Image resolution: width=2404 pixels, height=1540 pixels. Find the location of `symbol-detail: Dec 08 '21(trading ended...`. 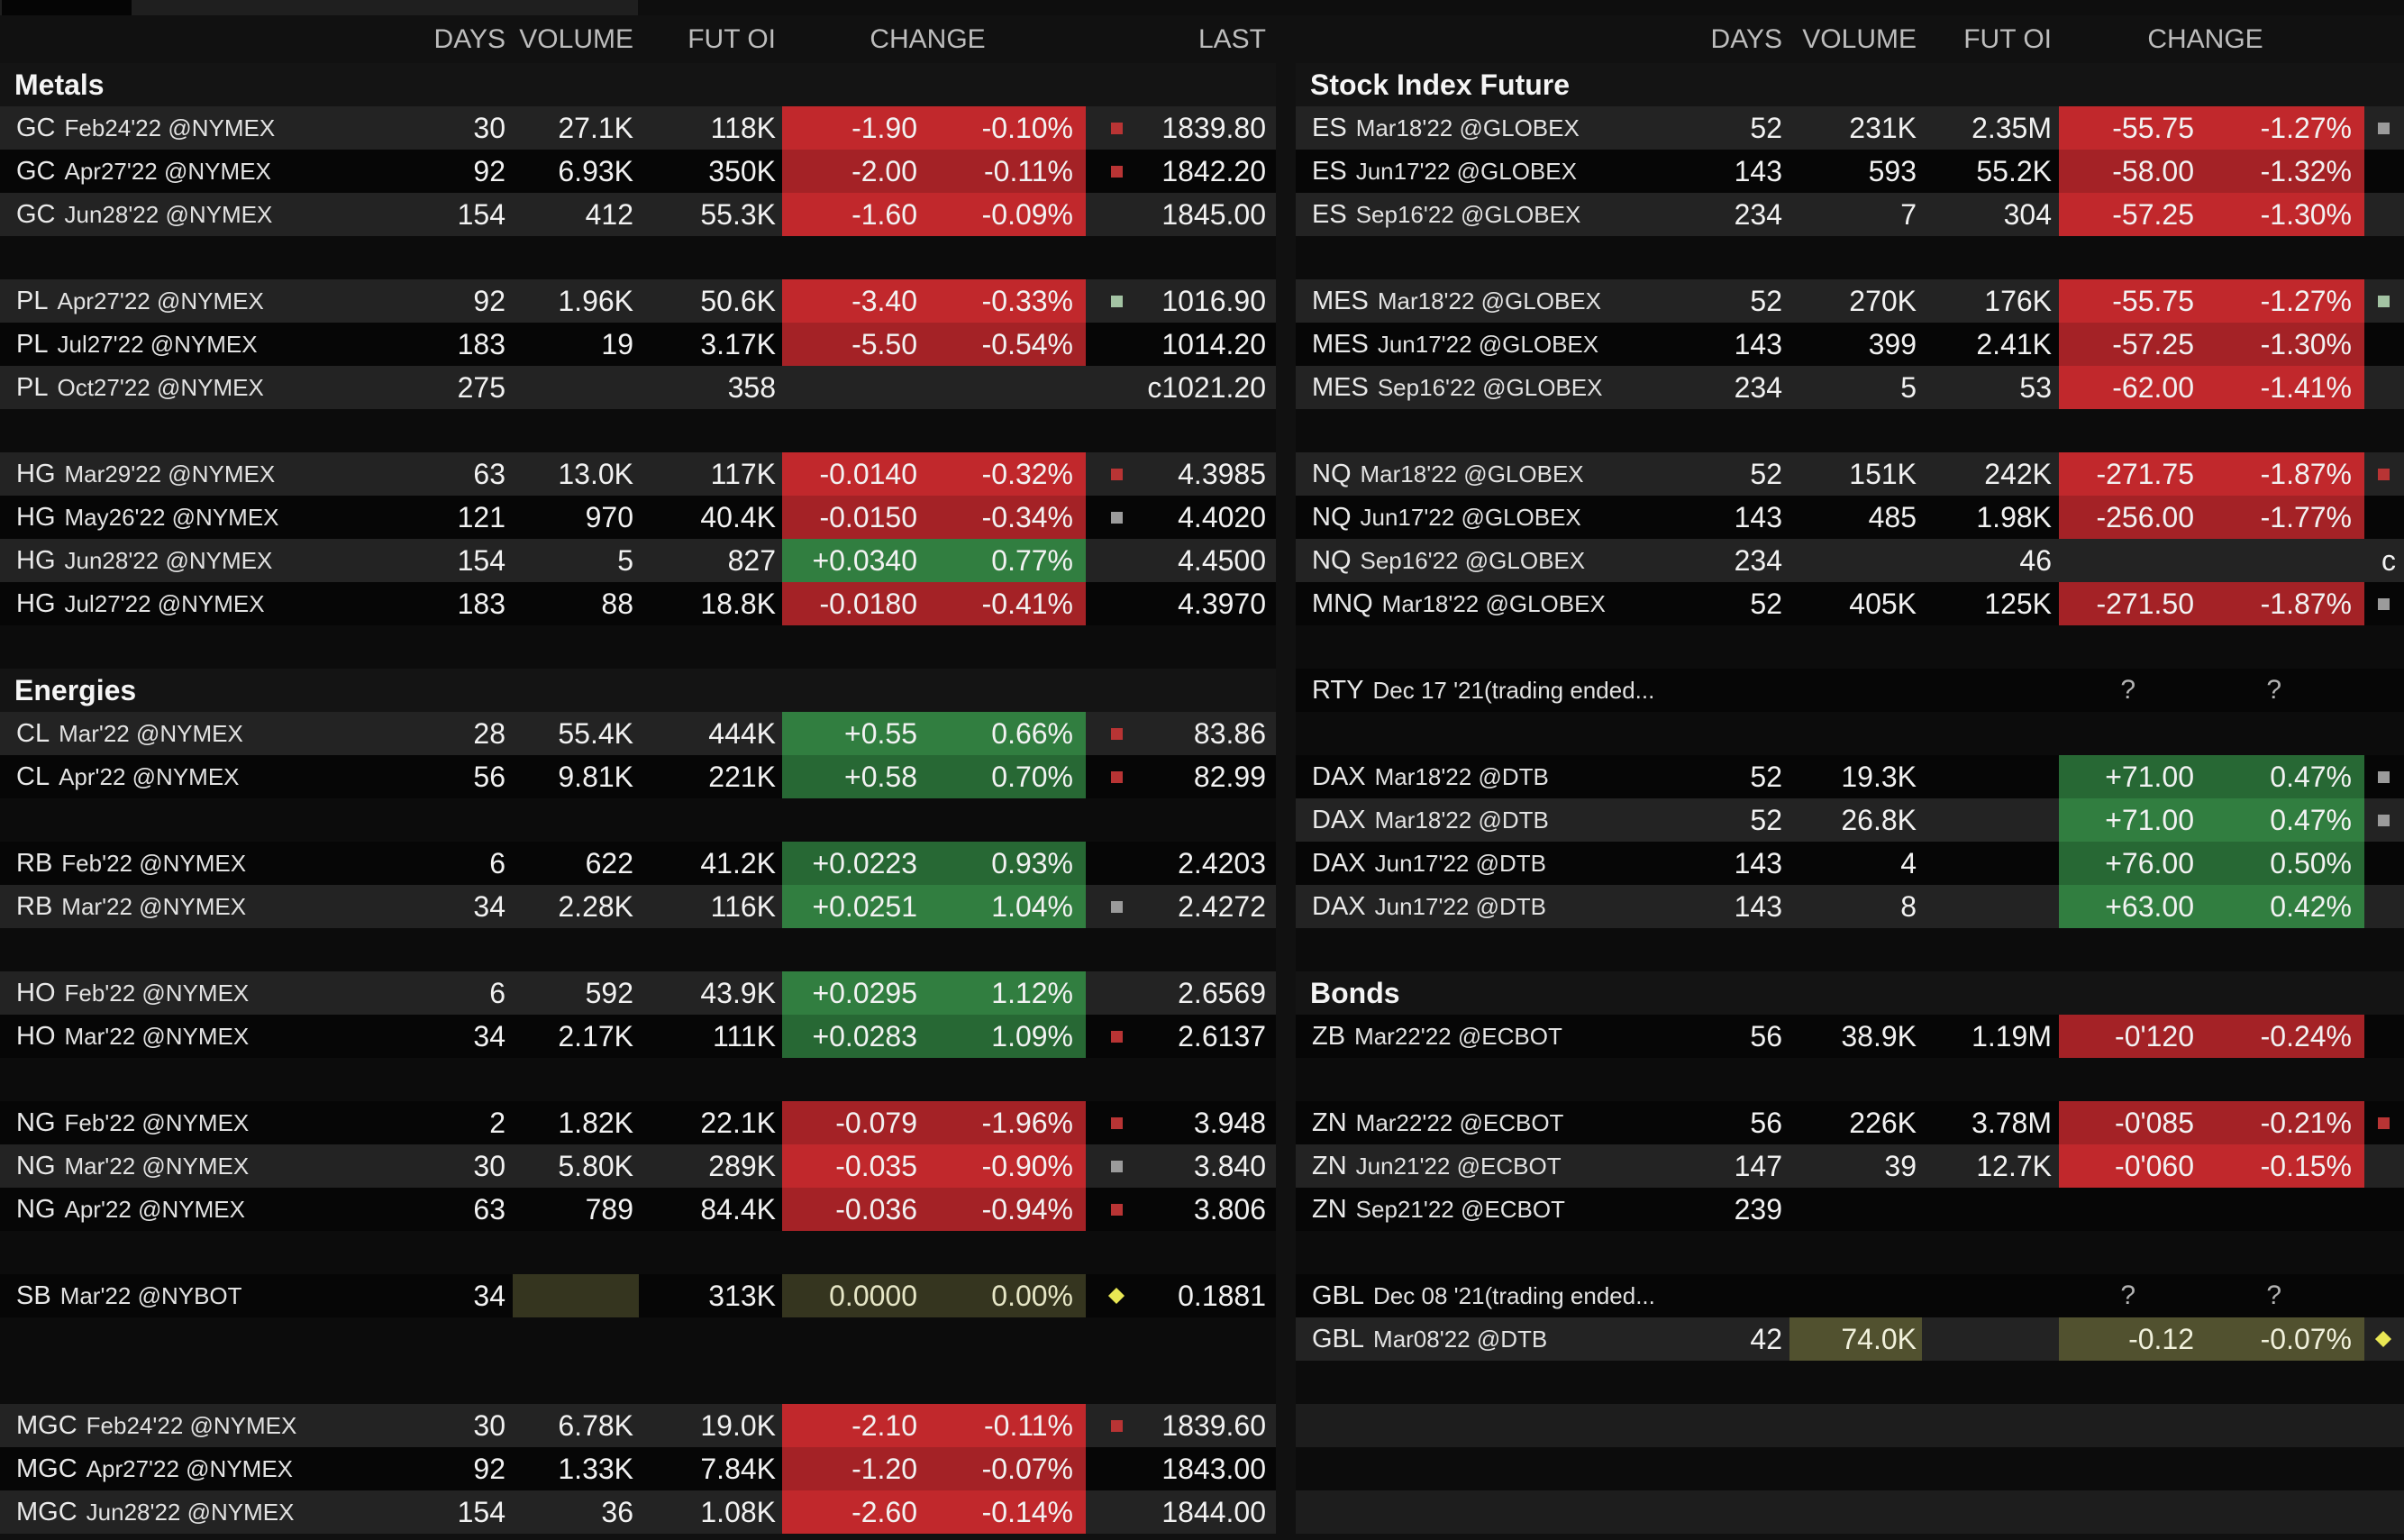

symbol-detail: Dec 08 '21(trading ended... is located at coordinates (1514, 1295).